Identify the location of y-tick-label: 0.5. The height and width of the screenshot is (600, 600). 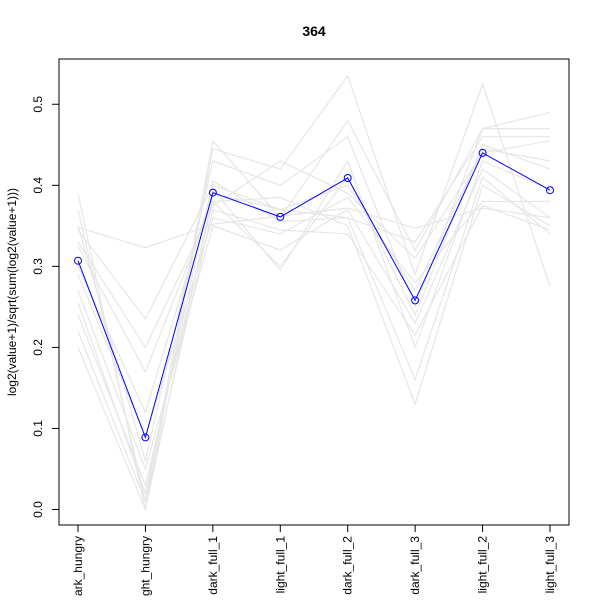
(38, 104).